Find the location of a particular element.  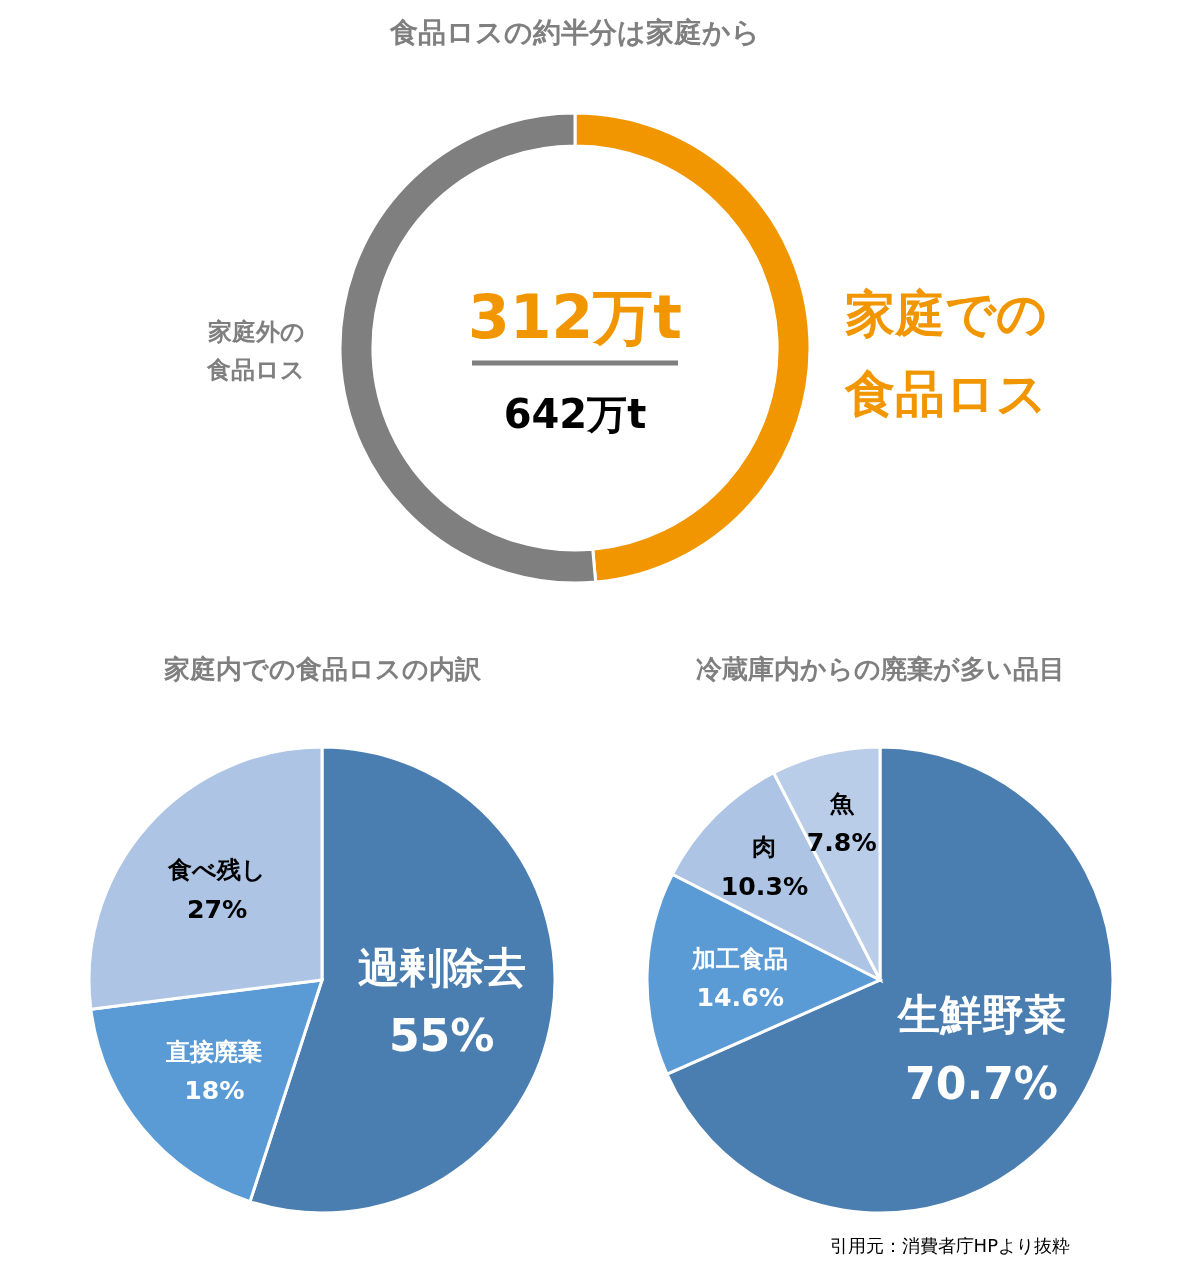

data-label: 7.8% is located at coordinates (841, 843).